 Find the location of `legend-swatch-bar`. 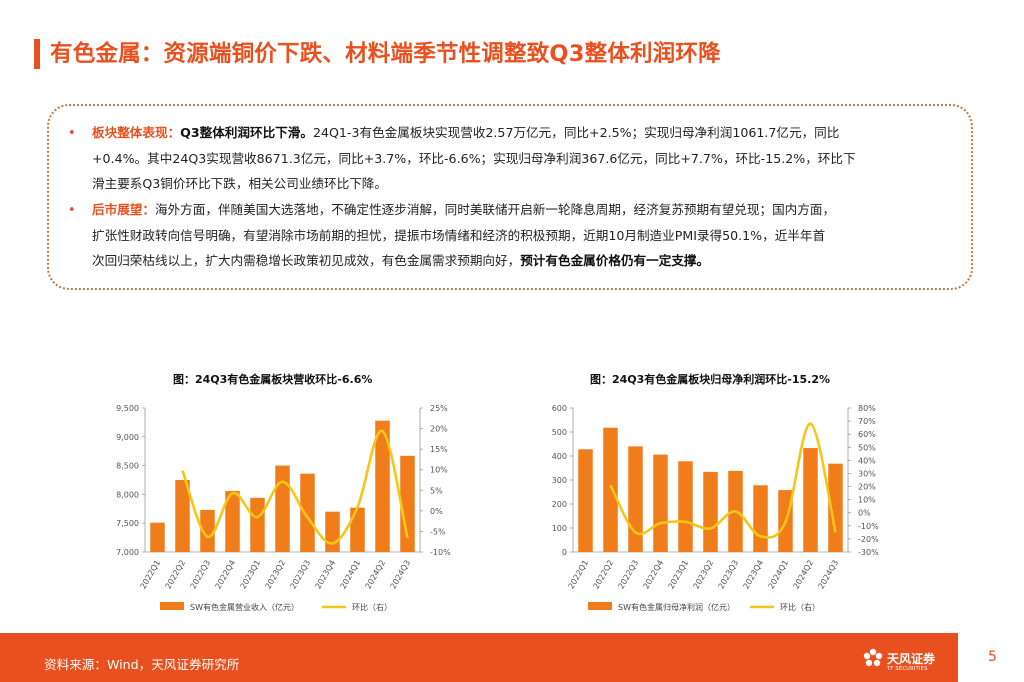

legend-swatch-bar is located at coordinates (600, 606).